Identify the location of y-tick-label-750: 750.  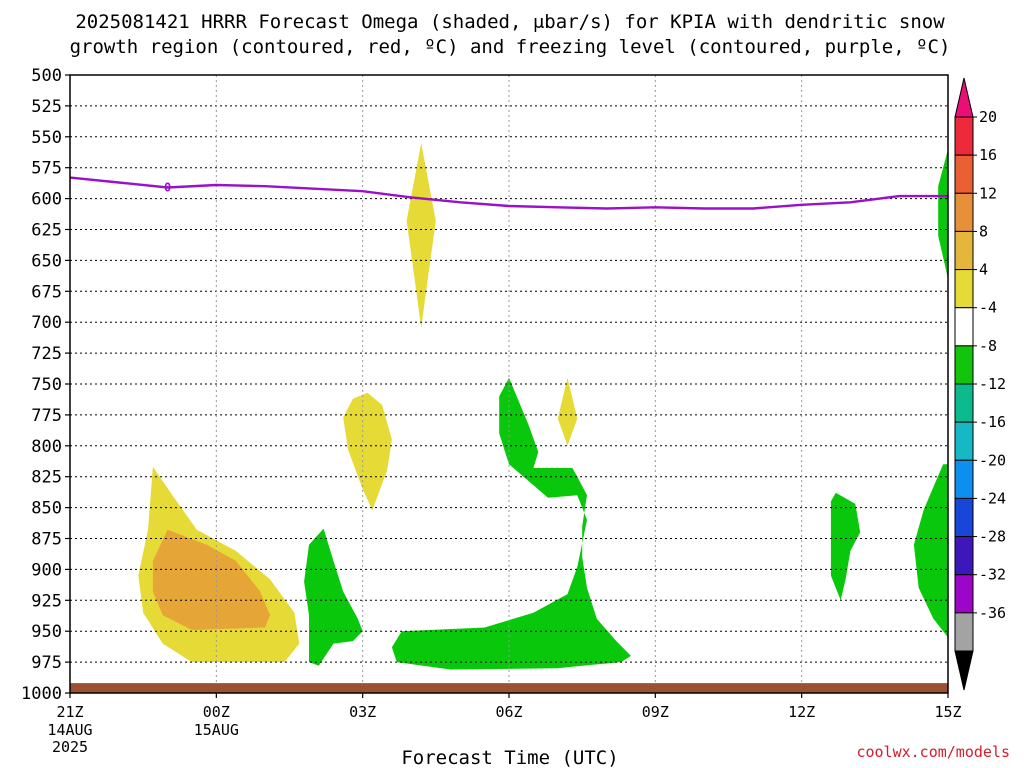
(46, 385).